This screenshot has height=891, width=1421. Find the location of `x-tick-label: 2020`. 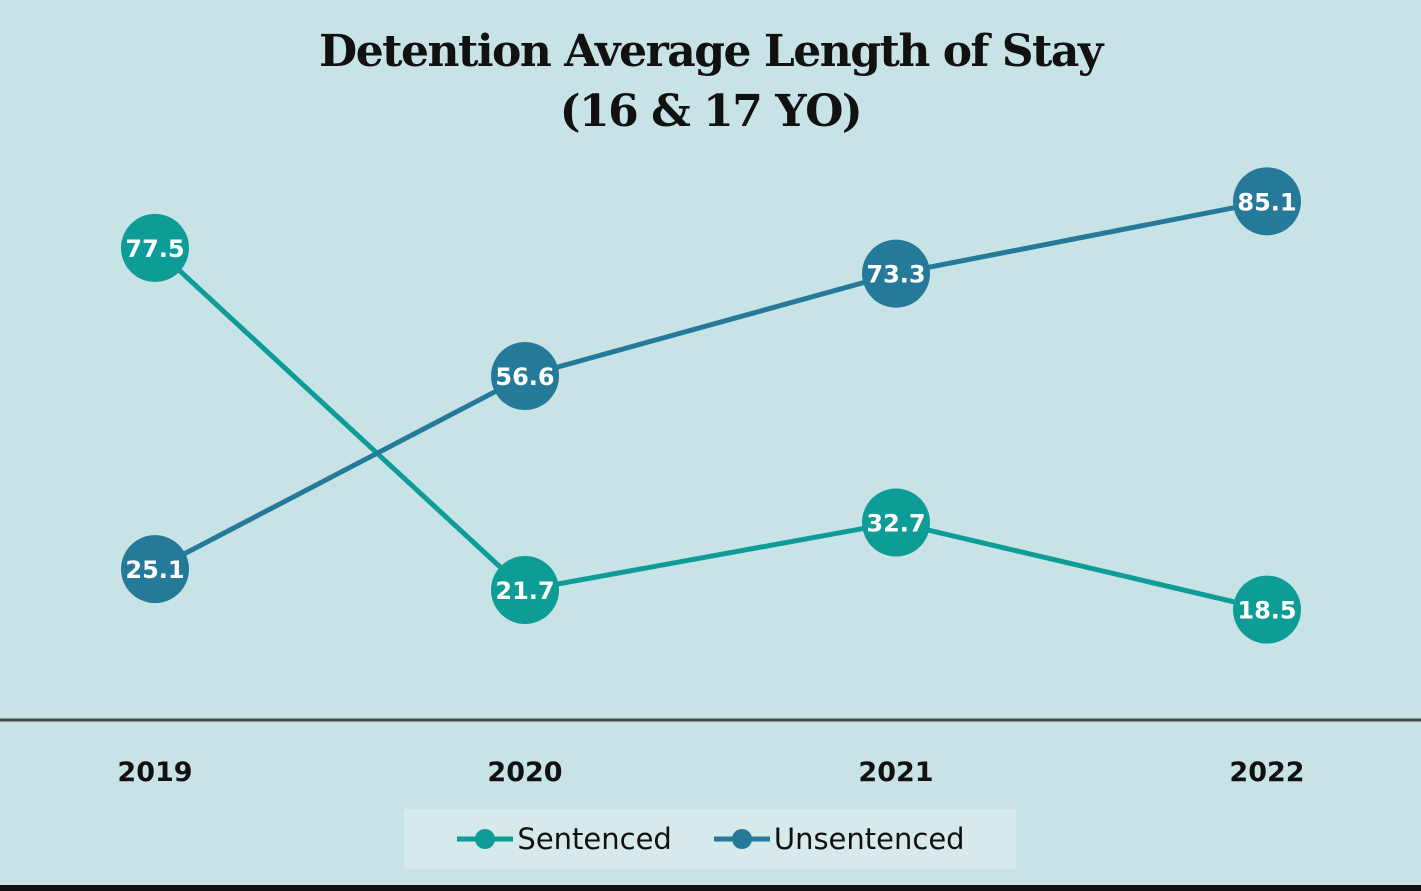

x-tick-label: 2020 is located at coordinates (524, 772).